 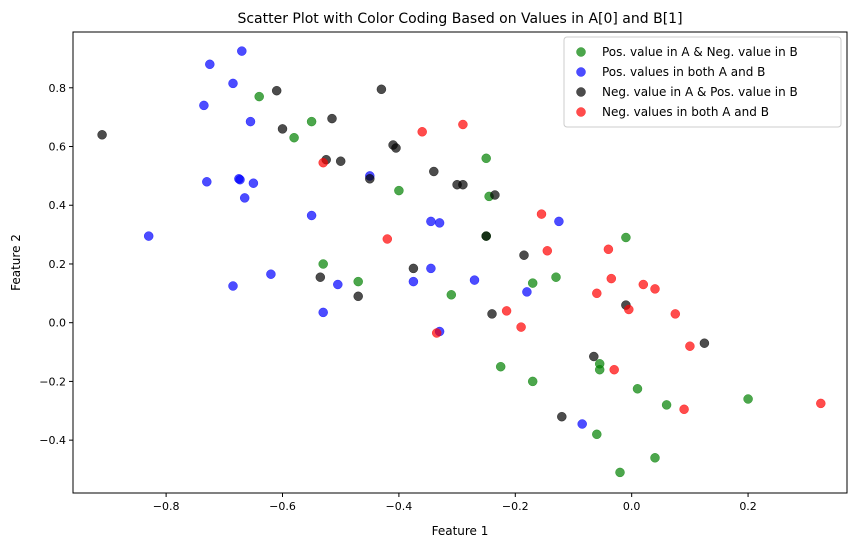 I want to click on legend-item: Neg. values in both A and B, so click(x=672, y=112).